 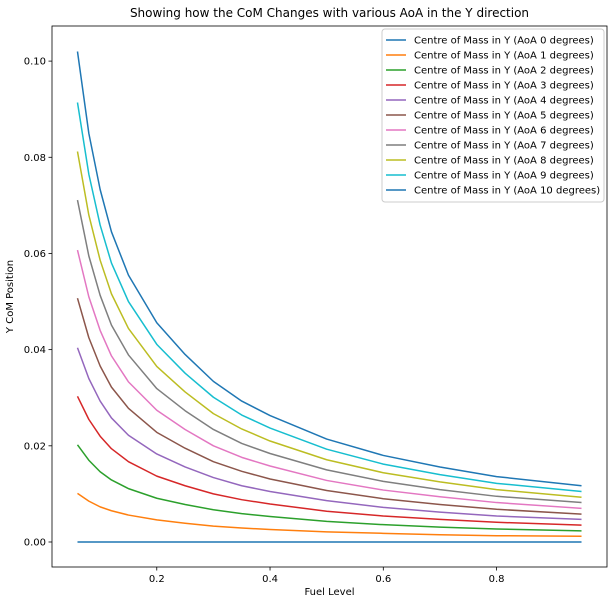 I want to click on x-tick-label: 0.2, so click(x=157, y=579).